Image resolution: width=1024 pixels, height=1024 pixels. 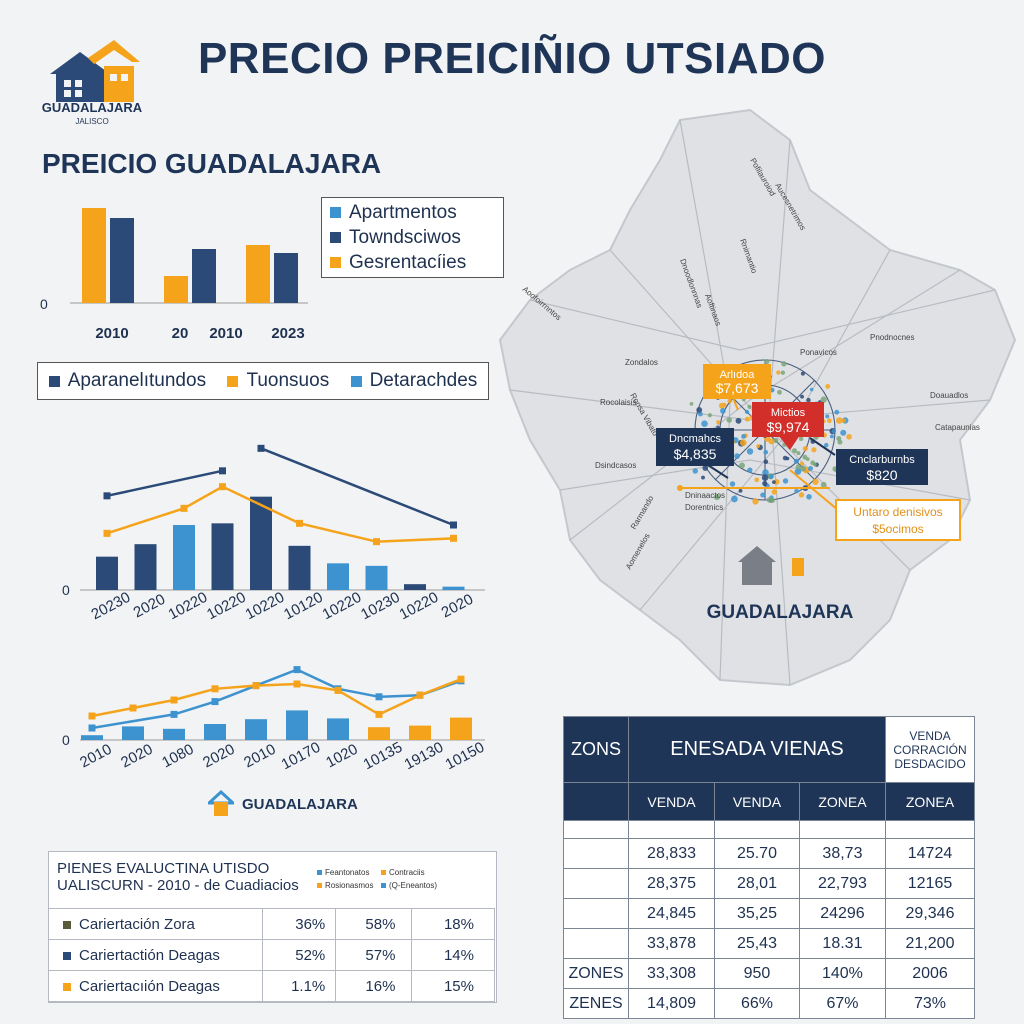 I want to click on table-cell: 38,73, so click(x=842, y=853).